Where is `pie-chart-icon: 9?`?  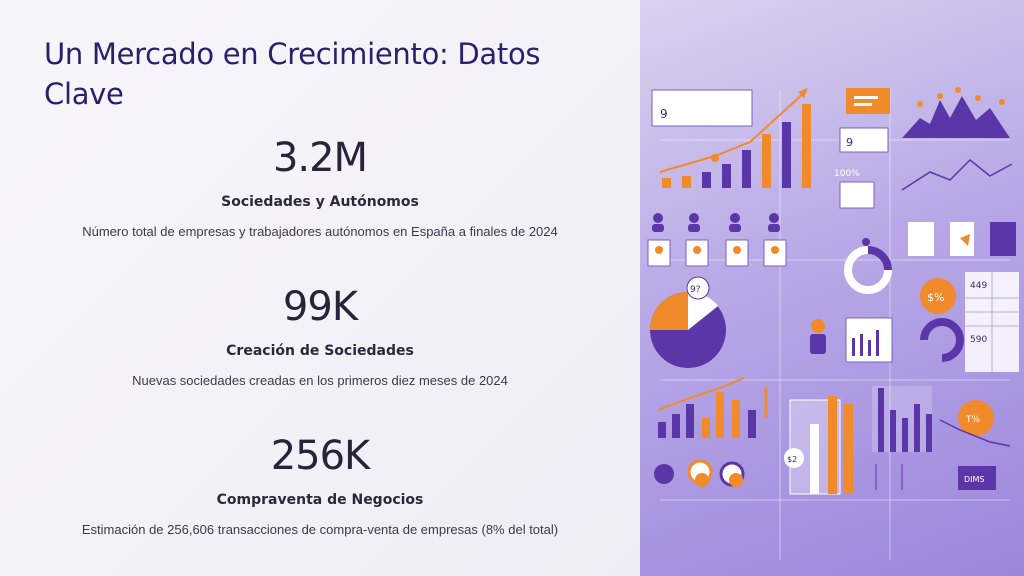
pie-chart-icon: 9? is located at coordinates (688, 322).